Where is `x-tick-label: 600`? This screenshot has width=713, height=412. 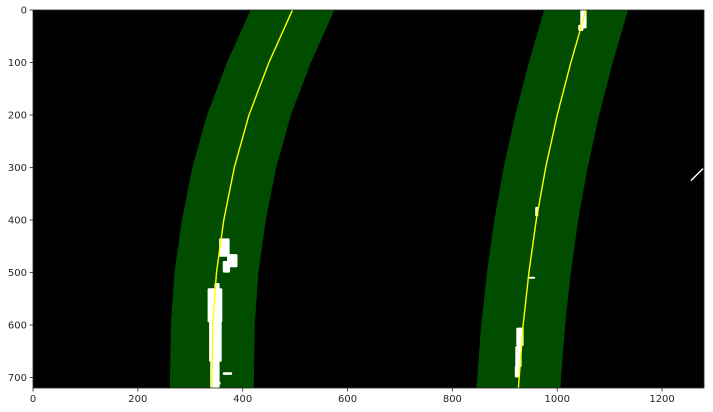
x-tick-label: 600 is located at coordinates (347, 399).